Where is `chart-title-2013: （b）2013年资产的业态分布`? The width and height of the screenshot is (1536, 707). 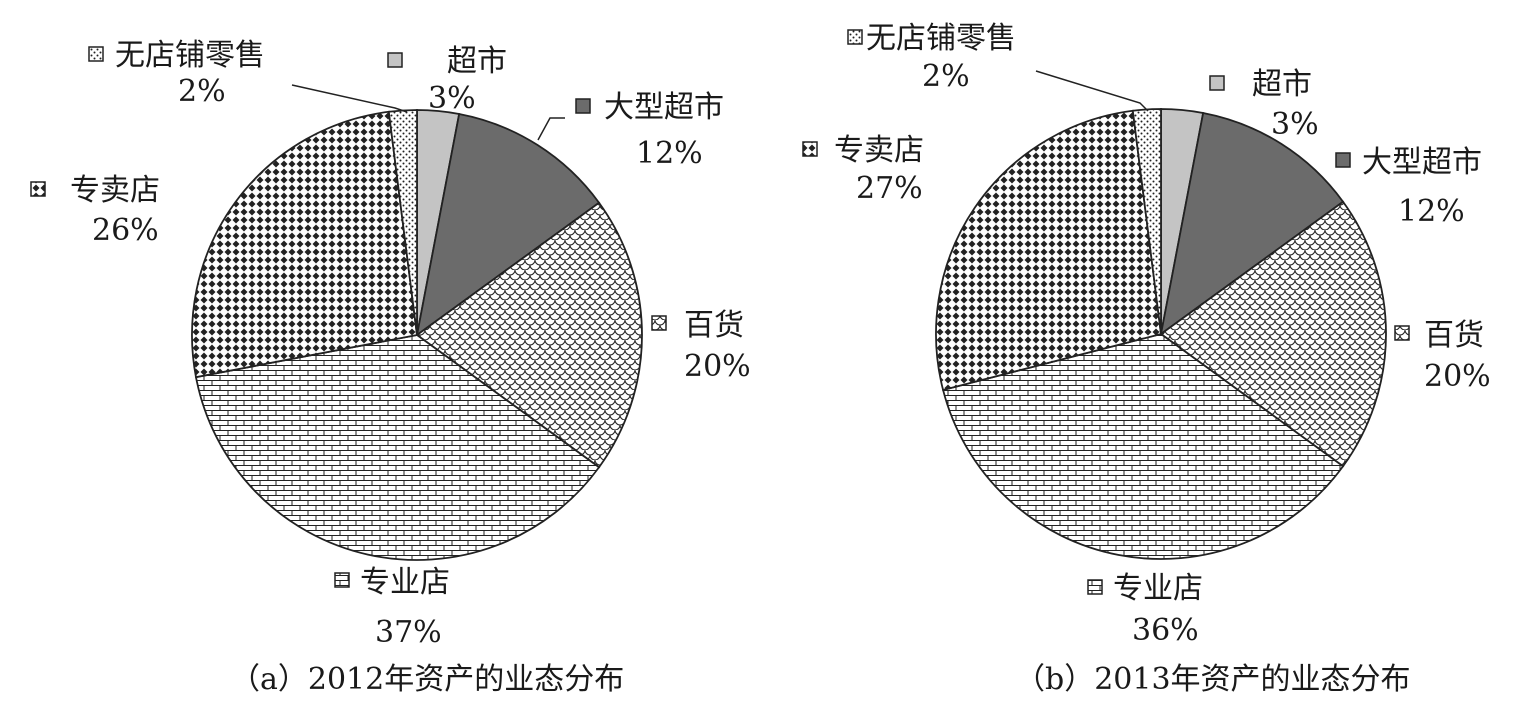 chart-title-2013: （b）2013年资产的业态分布 is located at coordinates (1213, 679).